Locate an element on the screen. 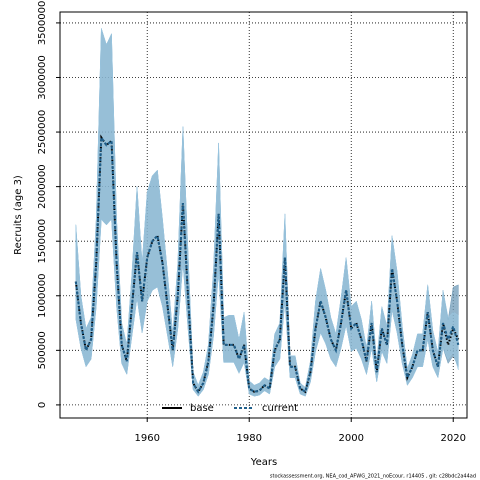 Image resolution: width=480 pixels, height=480 pixels. x-tick-label: 2000 is located at coordinates (350, 438).